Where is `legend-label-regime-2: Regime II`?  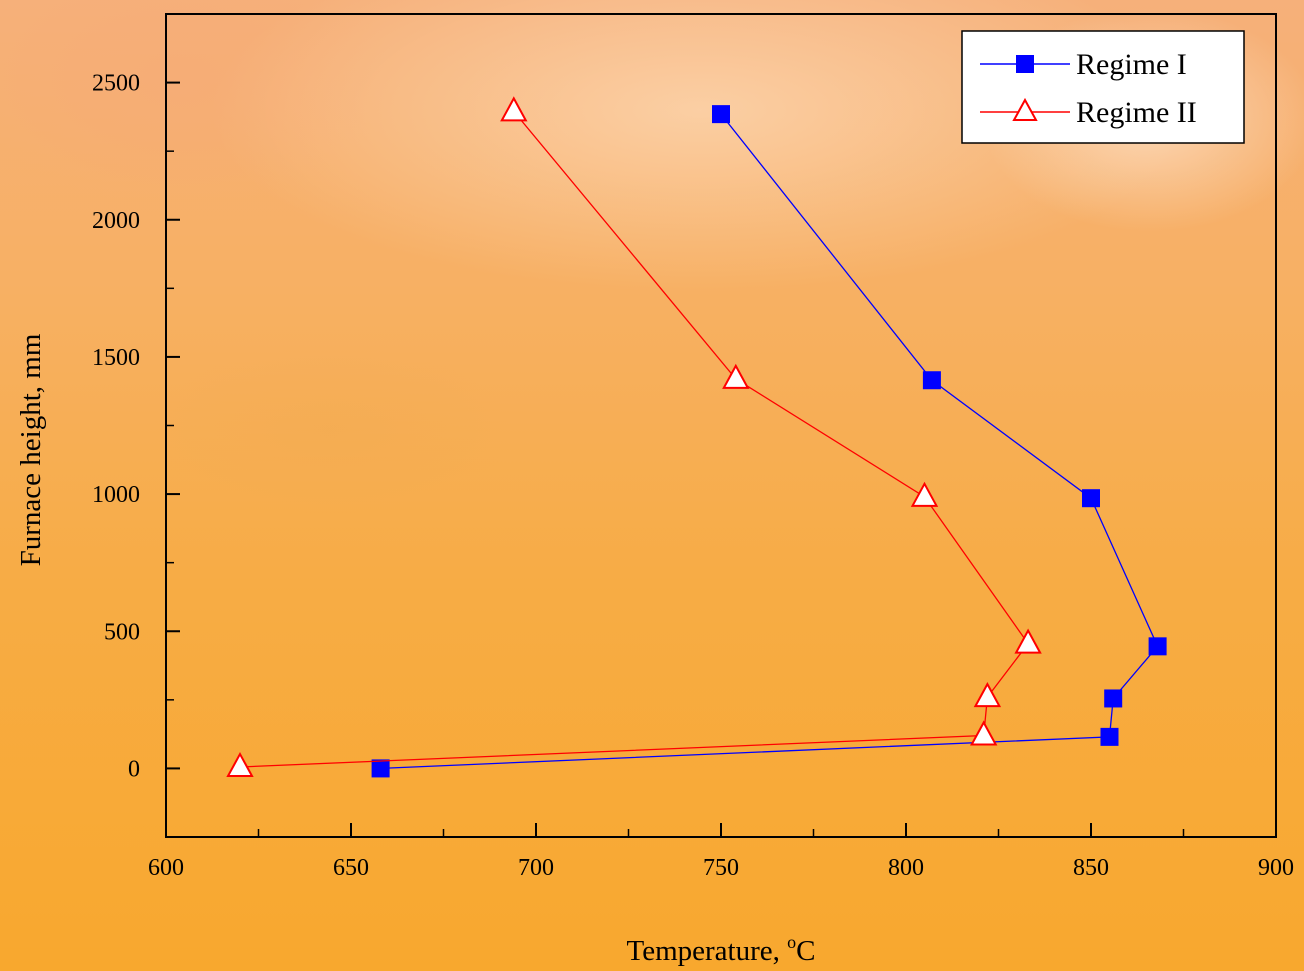
legend-label-regime-2: Regime II is located at coordinates (1136, 112).